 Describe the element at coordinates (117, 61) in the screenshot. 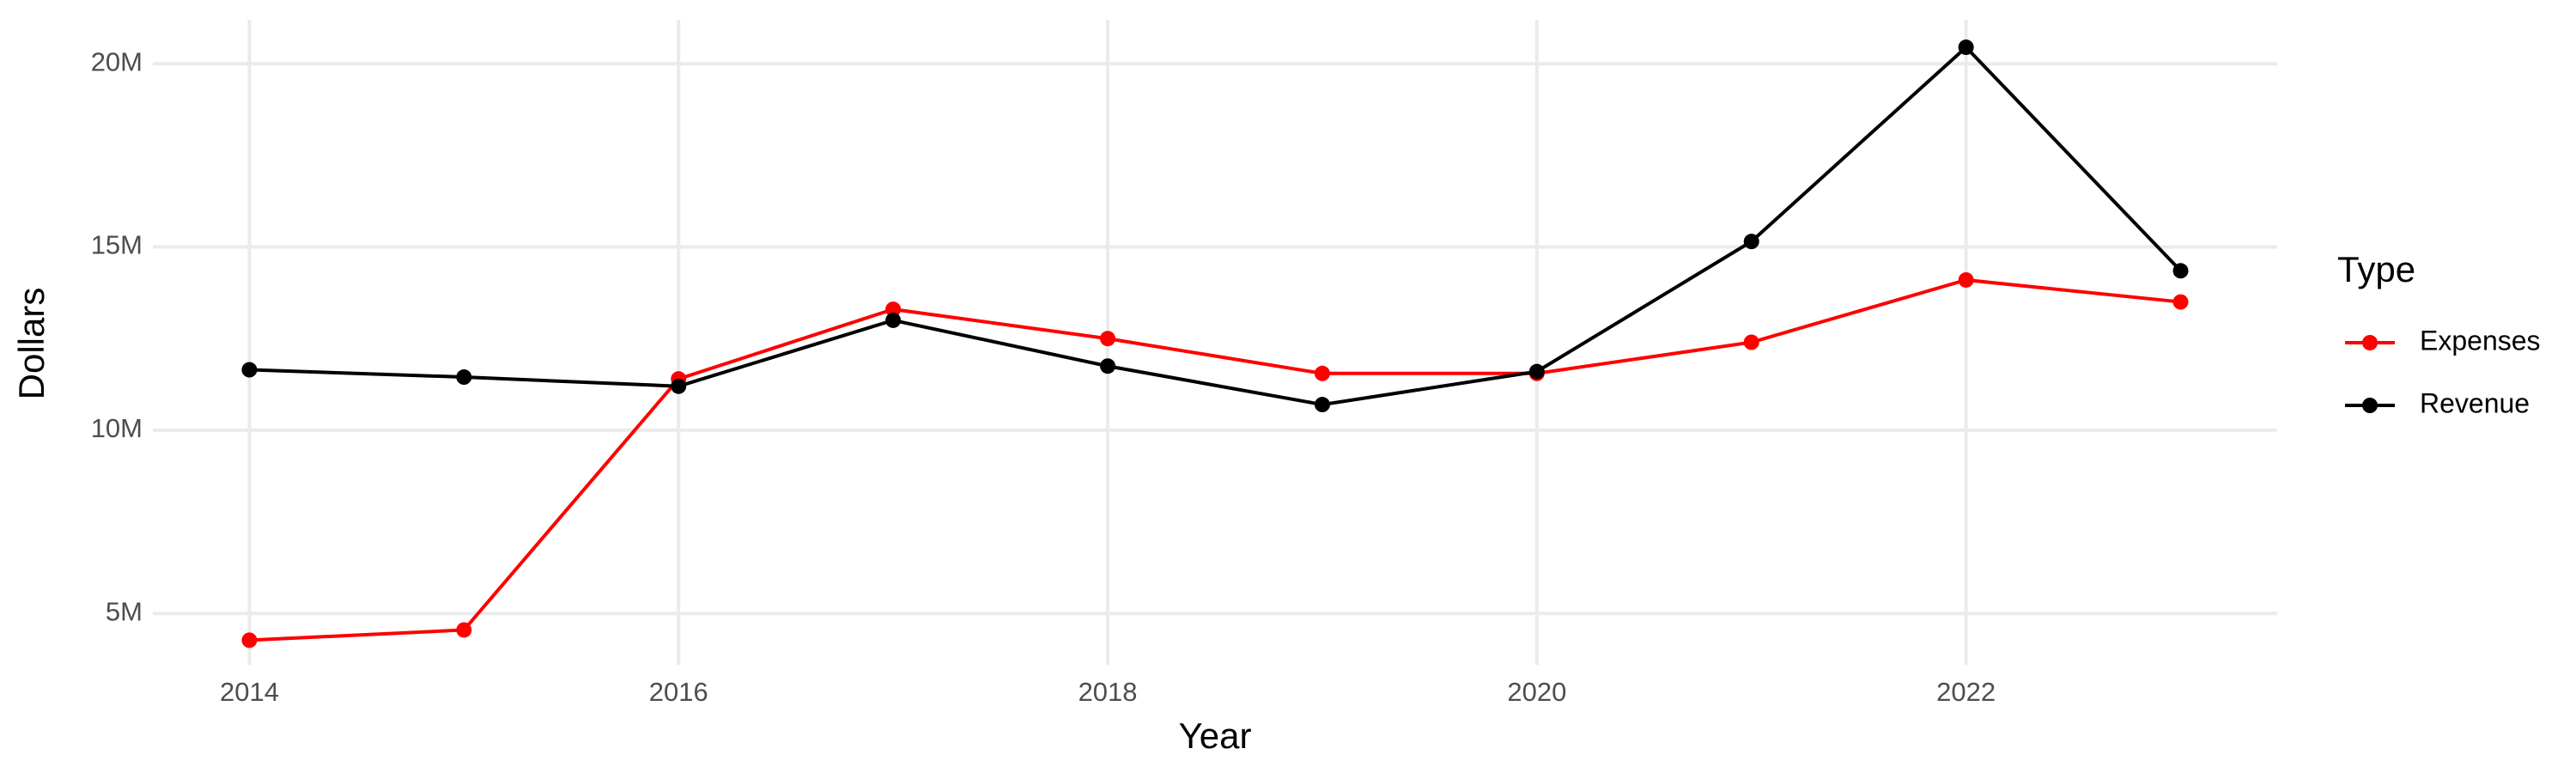

I see `y-tick-label: 20M` at that location.